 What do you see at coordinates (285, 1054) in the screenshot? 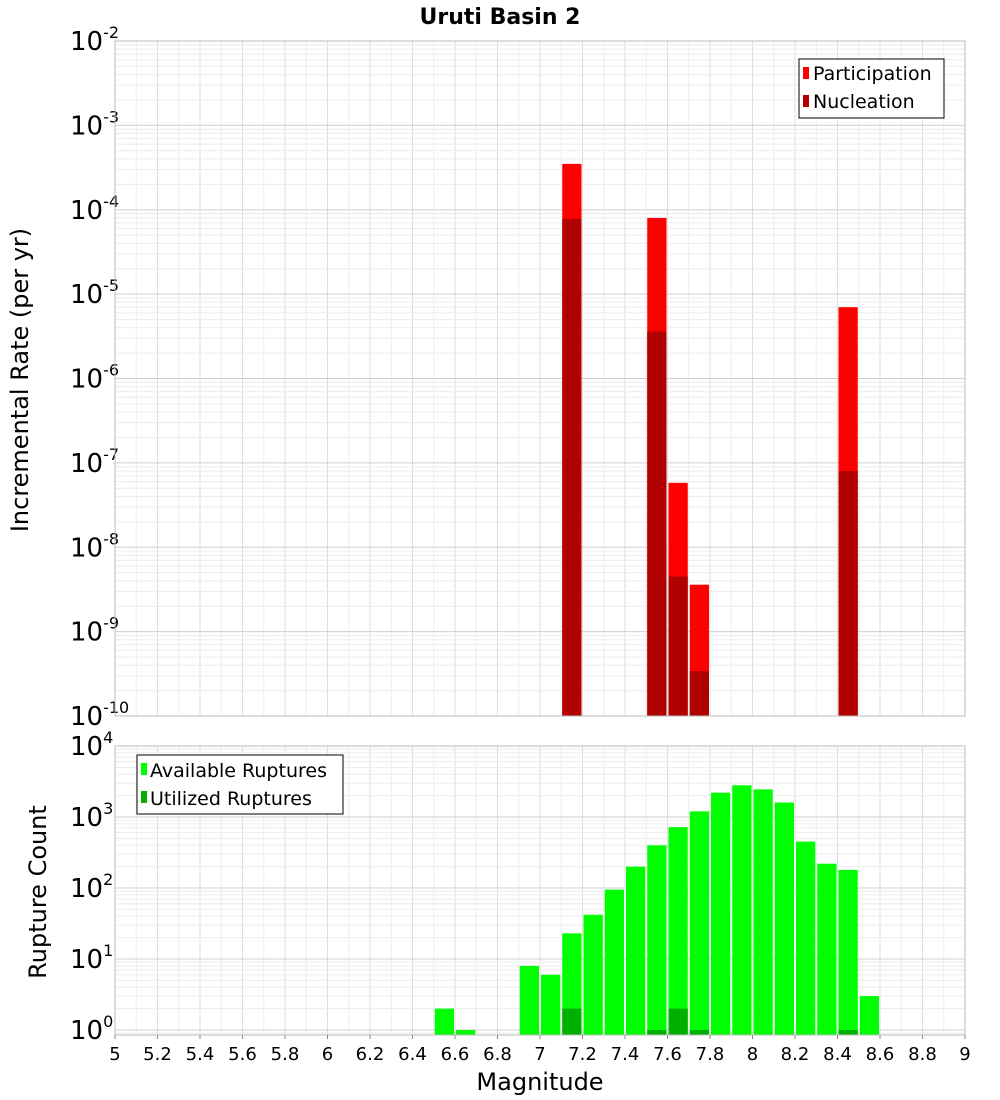
I see `x-tick-label: 5.8` at bounding box center [285, 1054].